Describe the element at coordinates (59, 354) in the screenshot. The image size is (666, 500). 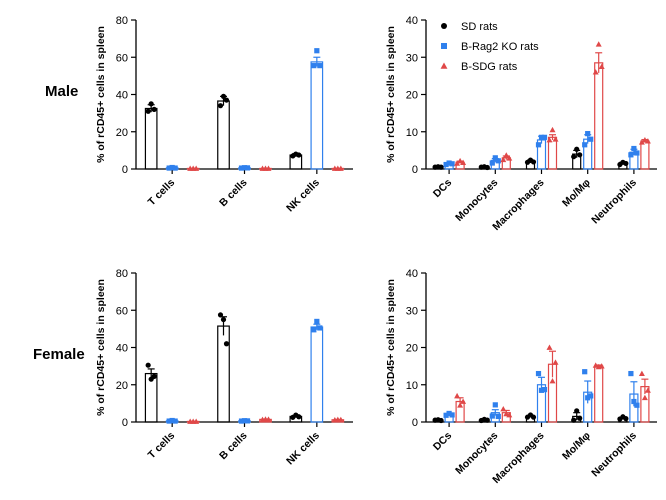
I see `row-label-female: Female` at that location.